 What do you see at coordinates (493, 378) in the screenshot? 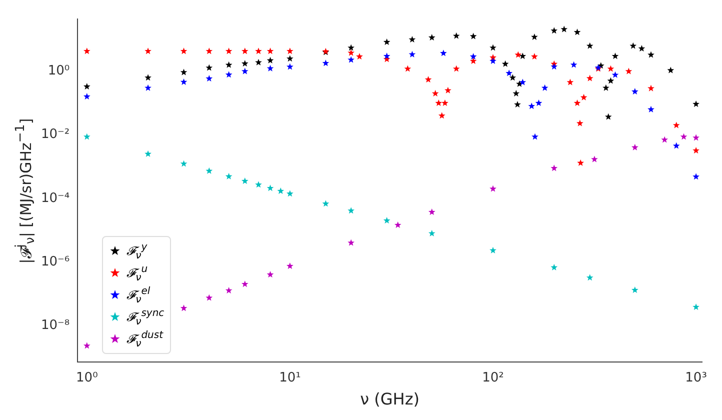
I see `x-tick-label: 10²` at bounding box center [493, 378].